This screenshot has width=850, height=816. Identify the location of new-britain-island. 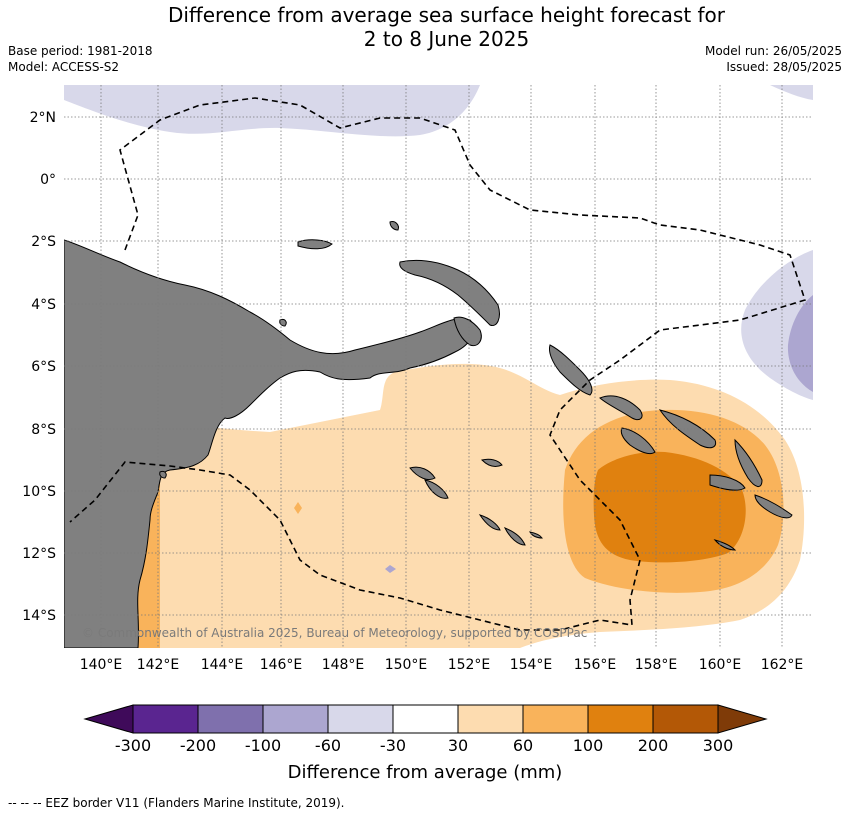
(449, 293).